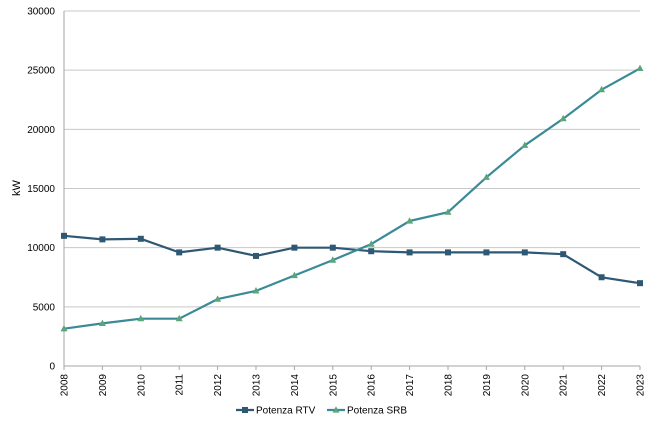  Describe the element at coordinates (641, 385) in the screenshot. I see `x-tick-label: 2023` at that location.